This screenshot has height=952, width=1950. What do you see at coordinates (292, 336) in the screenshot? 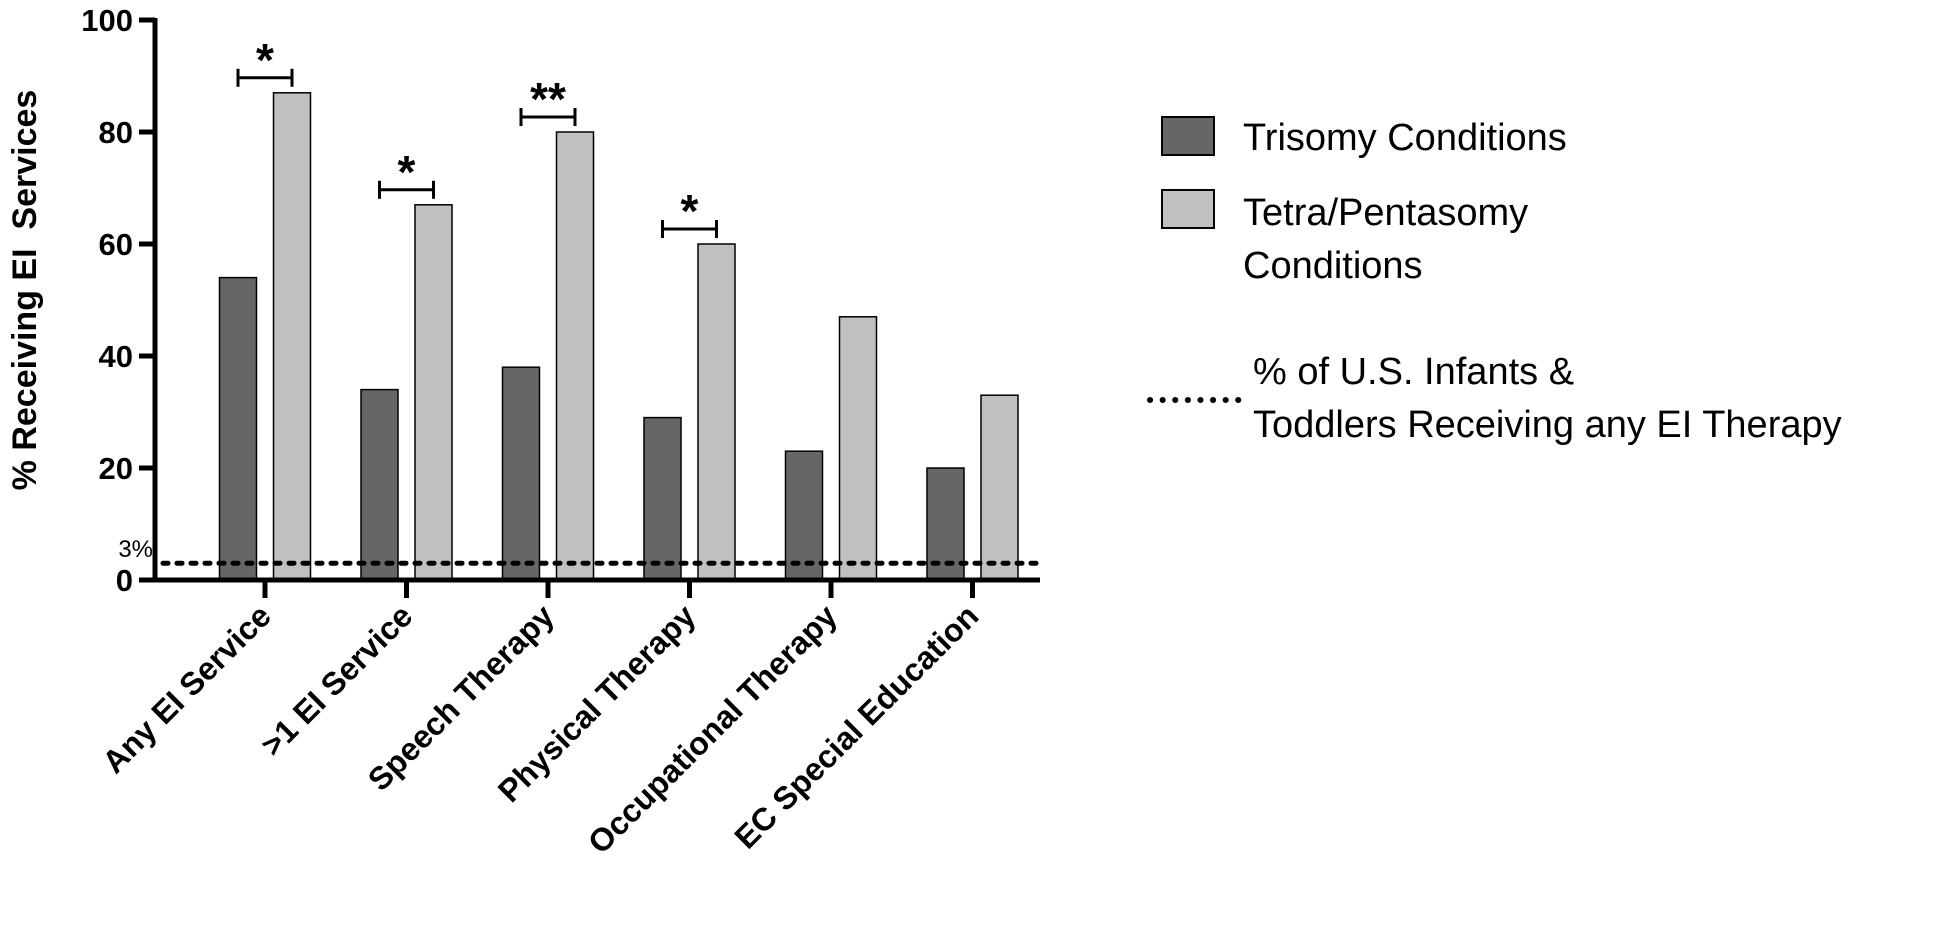
I see `bar-tetra-pentasomy-conditions-any-ei-service` at bounding box center [292, 336].